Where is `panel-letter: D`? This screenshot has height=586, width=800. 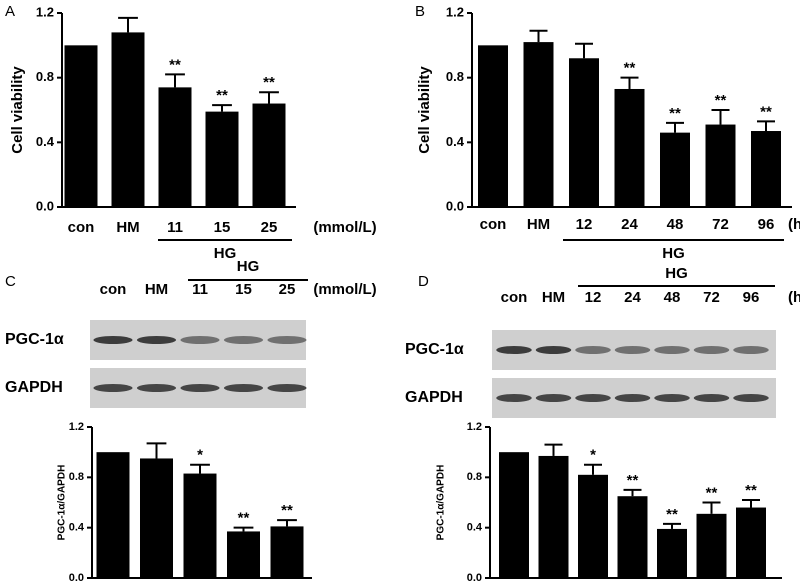 panel-letter: D is located at coordinates (423, 281).